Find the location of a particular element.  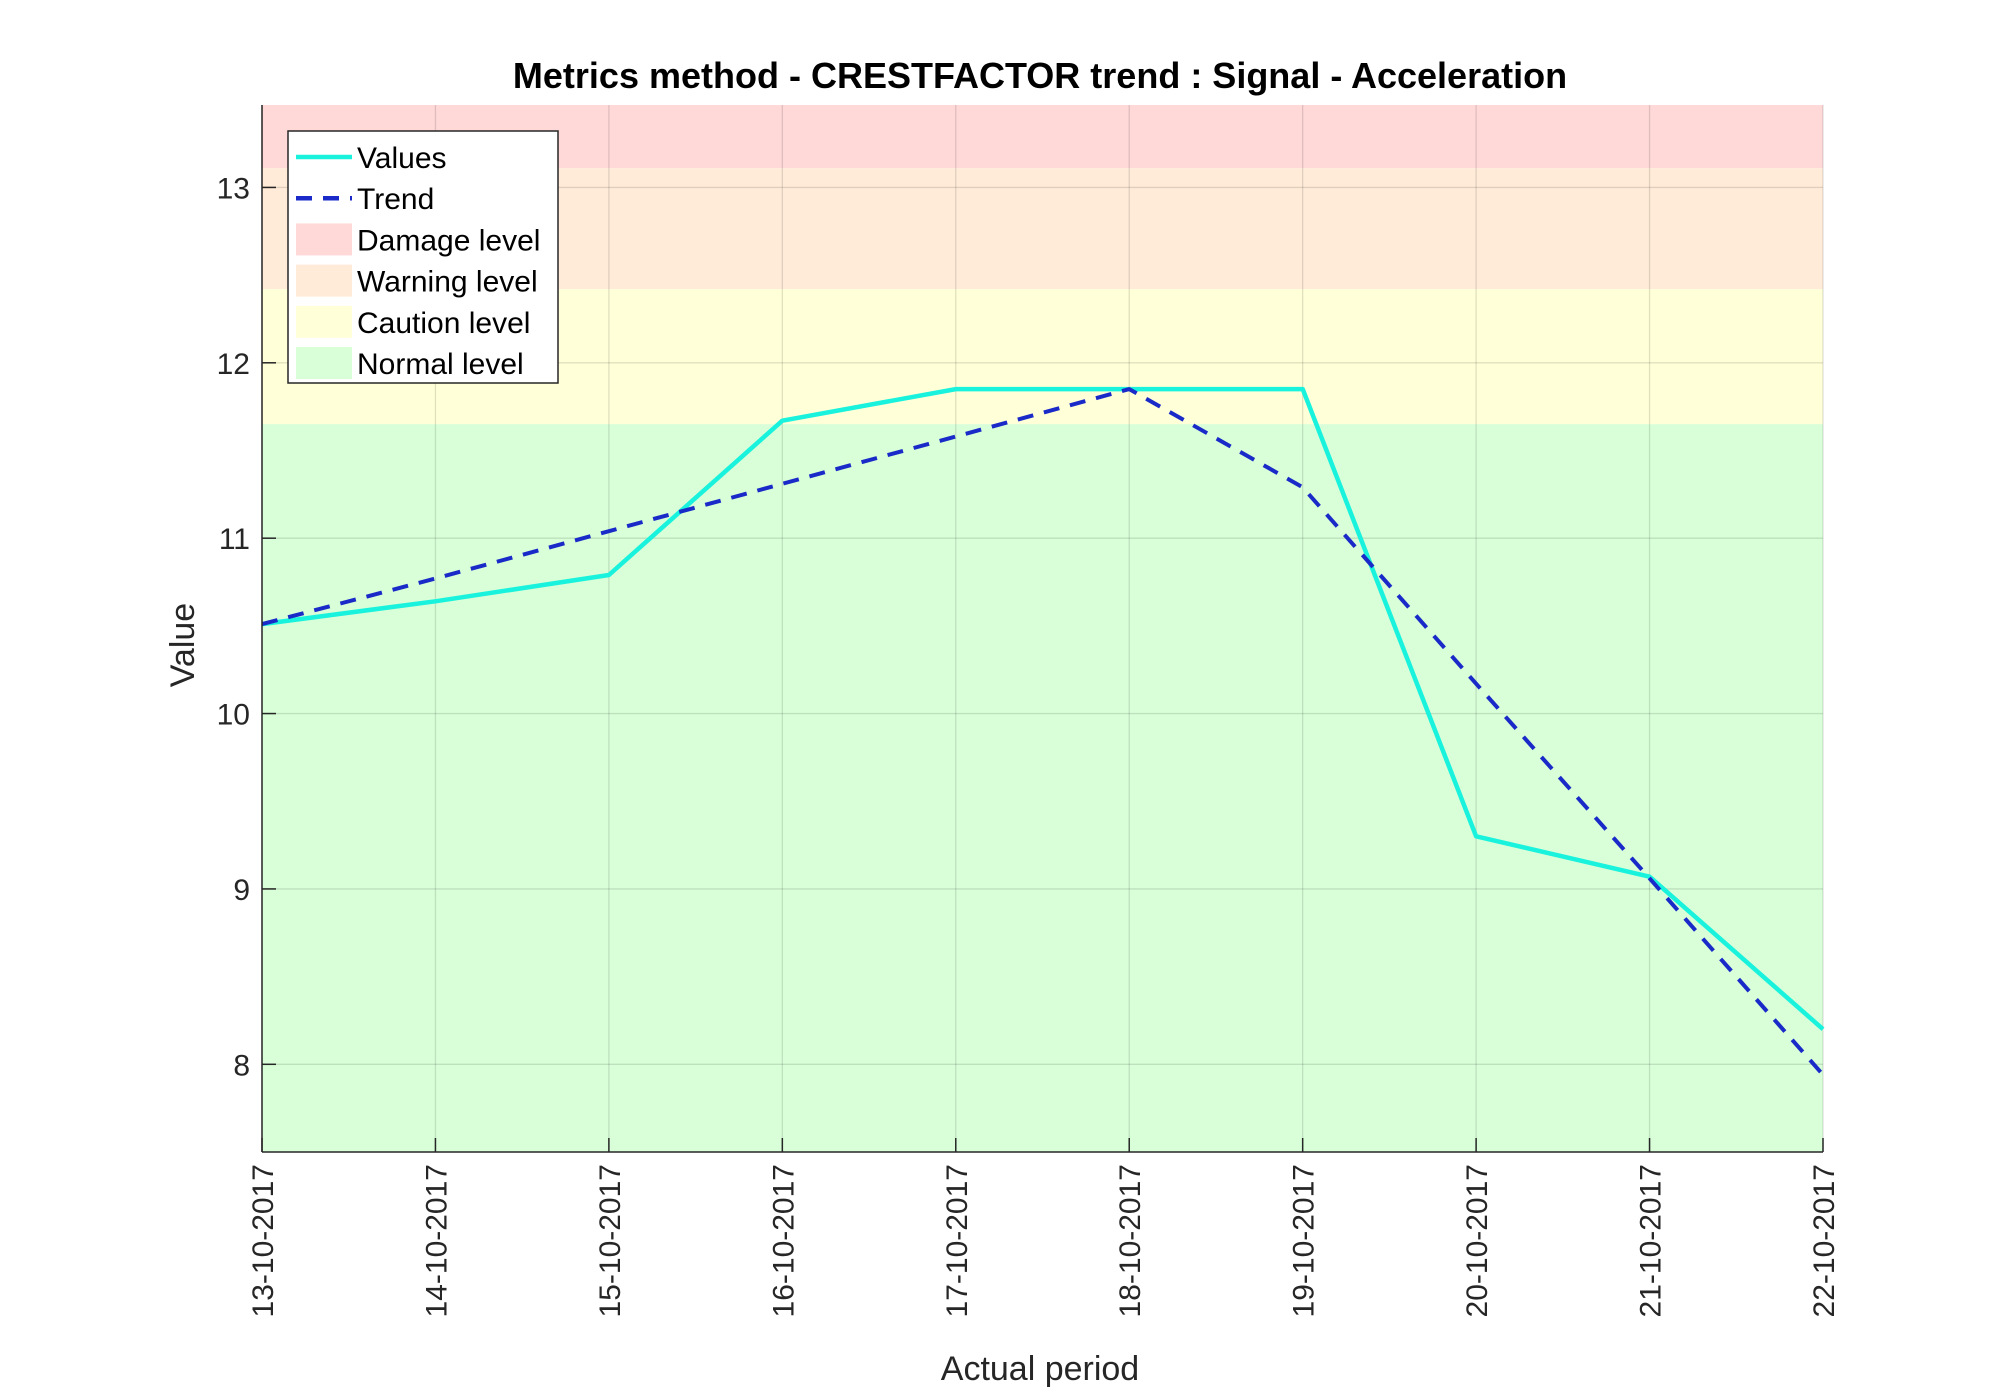

y-tick-label: 8 is located at coordinates (241, 1065).